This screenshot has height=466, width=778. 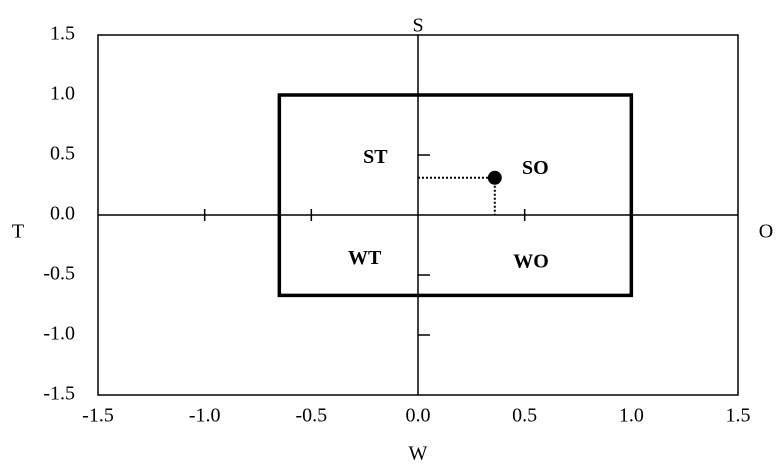 What do you see at coordinates (205, 416) in the screenshot?
I see `x-tick-label: -1.0` at bounding box center [205, 416].